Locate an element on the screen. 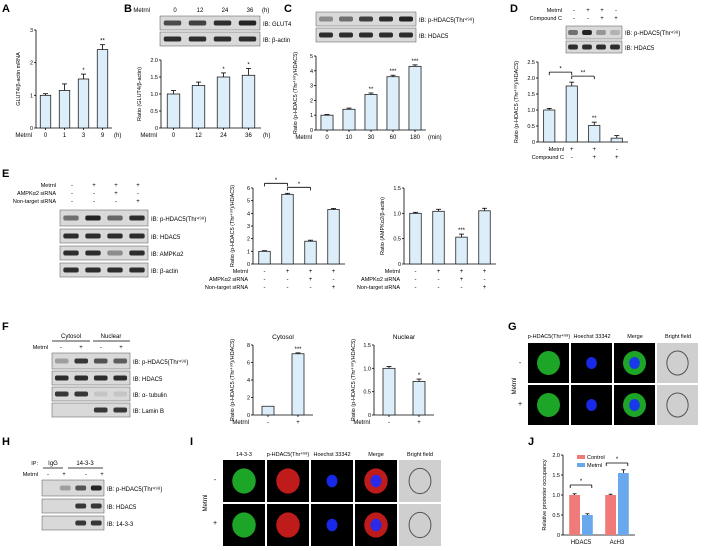 This screenshot has width=709, height=551. tile-I-r2-red is located at coordinates (288, 525).